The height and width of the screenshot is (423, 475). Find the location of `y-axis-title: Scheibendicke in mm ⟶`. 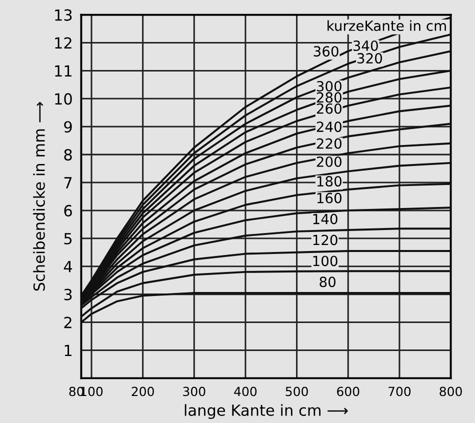

y-axis-title: Scheibendicke in mm ⟶ is located at coordinates (39, 196).